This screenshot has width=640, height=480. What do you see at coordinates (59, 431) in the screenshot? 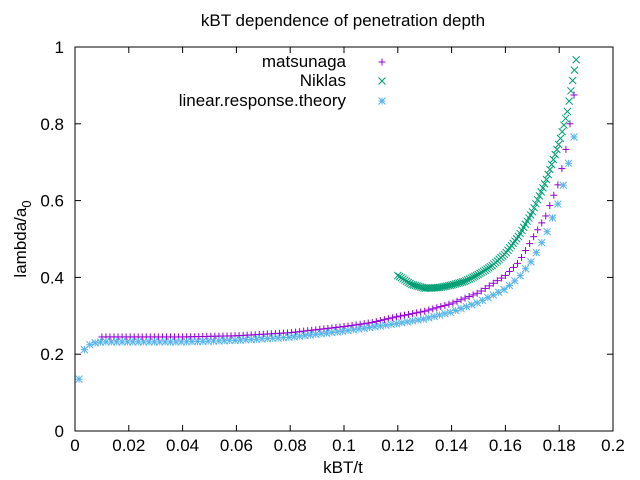
I see `y-tick-label: 0` at bounding box center [59, 431].